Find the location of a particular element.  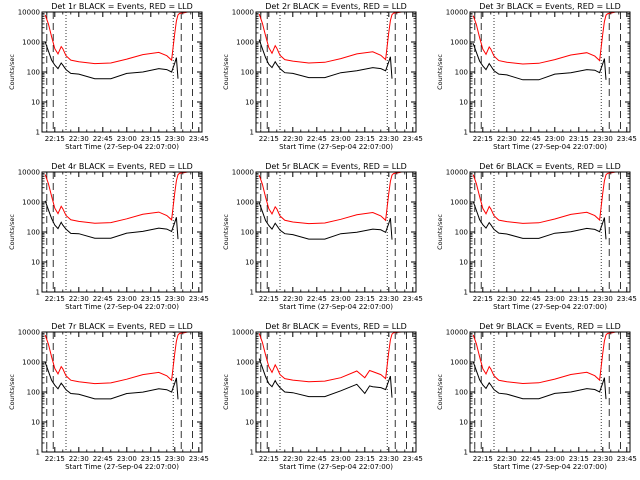

panel-title: Det 1r BLACK = Events, RED = LLD is located at coordinates (122, 6).